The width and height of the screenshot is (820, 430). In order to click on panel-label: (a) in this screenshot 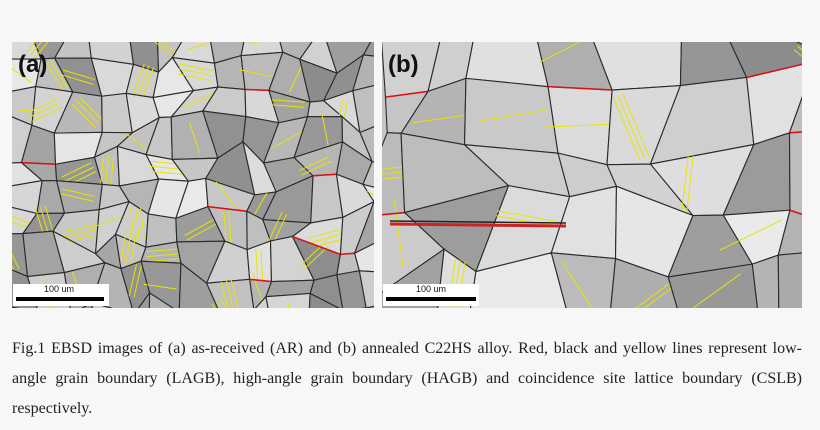, I will do `click(32, 64)`.